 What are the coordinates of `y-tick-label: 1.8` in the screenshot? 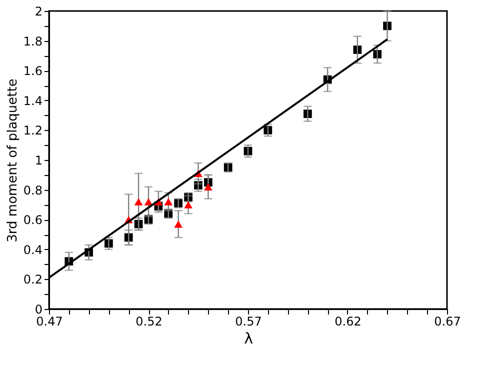 It's located at (32, 41).